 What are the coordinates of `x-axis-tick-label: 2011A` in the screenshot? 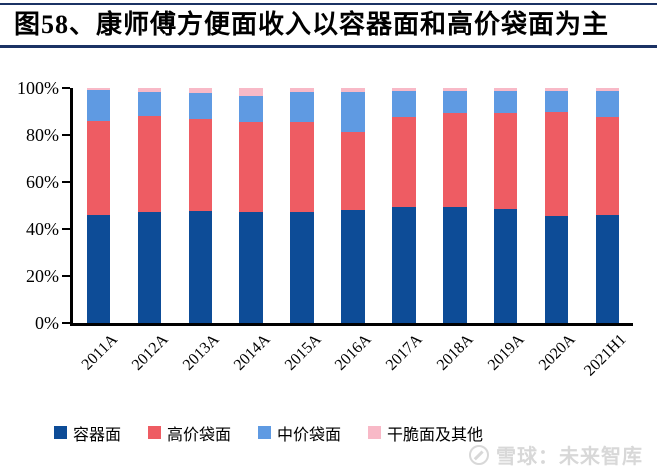 It's located at (99, 351).